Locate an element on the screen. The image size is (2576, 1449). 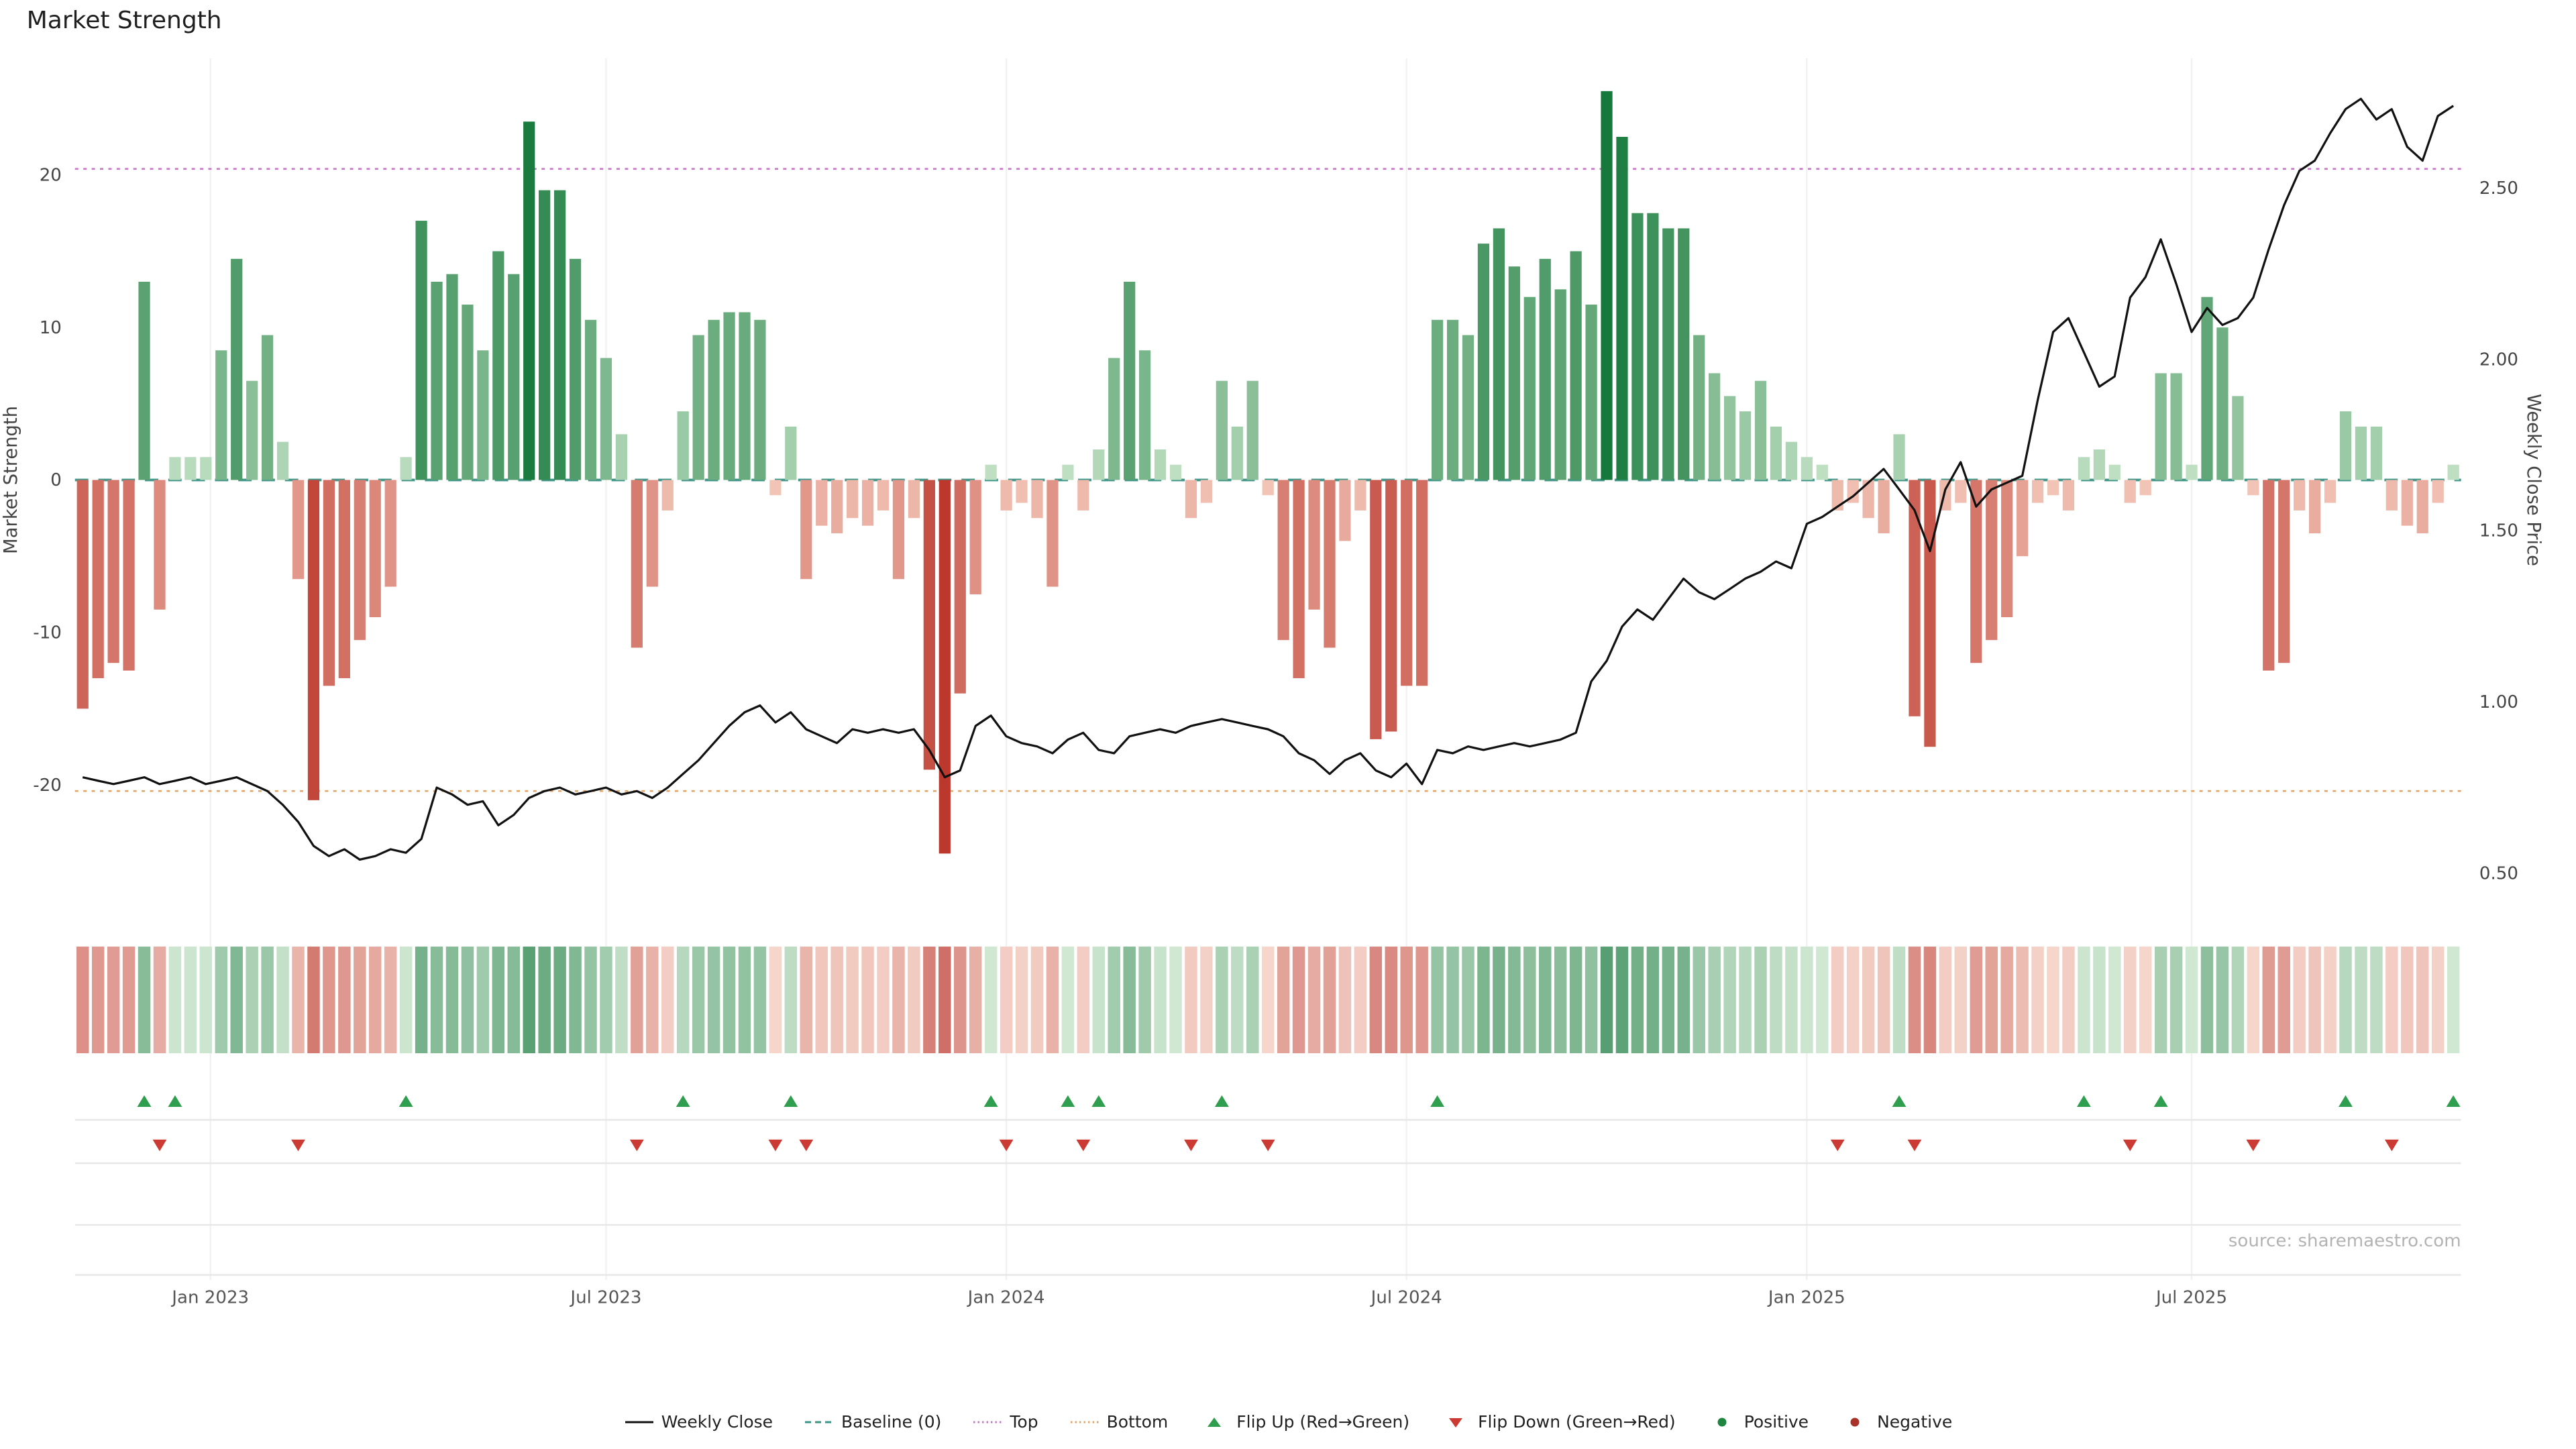
legend-symbol-top-icon is located at coordinates (987, 1422).